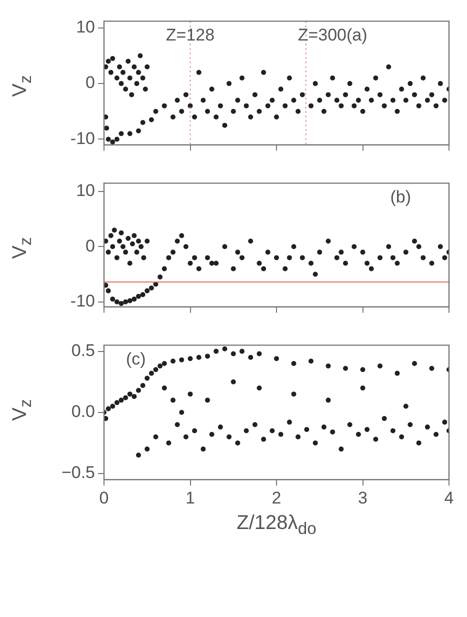 The image size is (467, 617). Describe the element at coordinates (83, 350) in the screenshot. I see `y-tick-label: 0.5` at that location.